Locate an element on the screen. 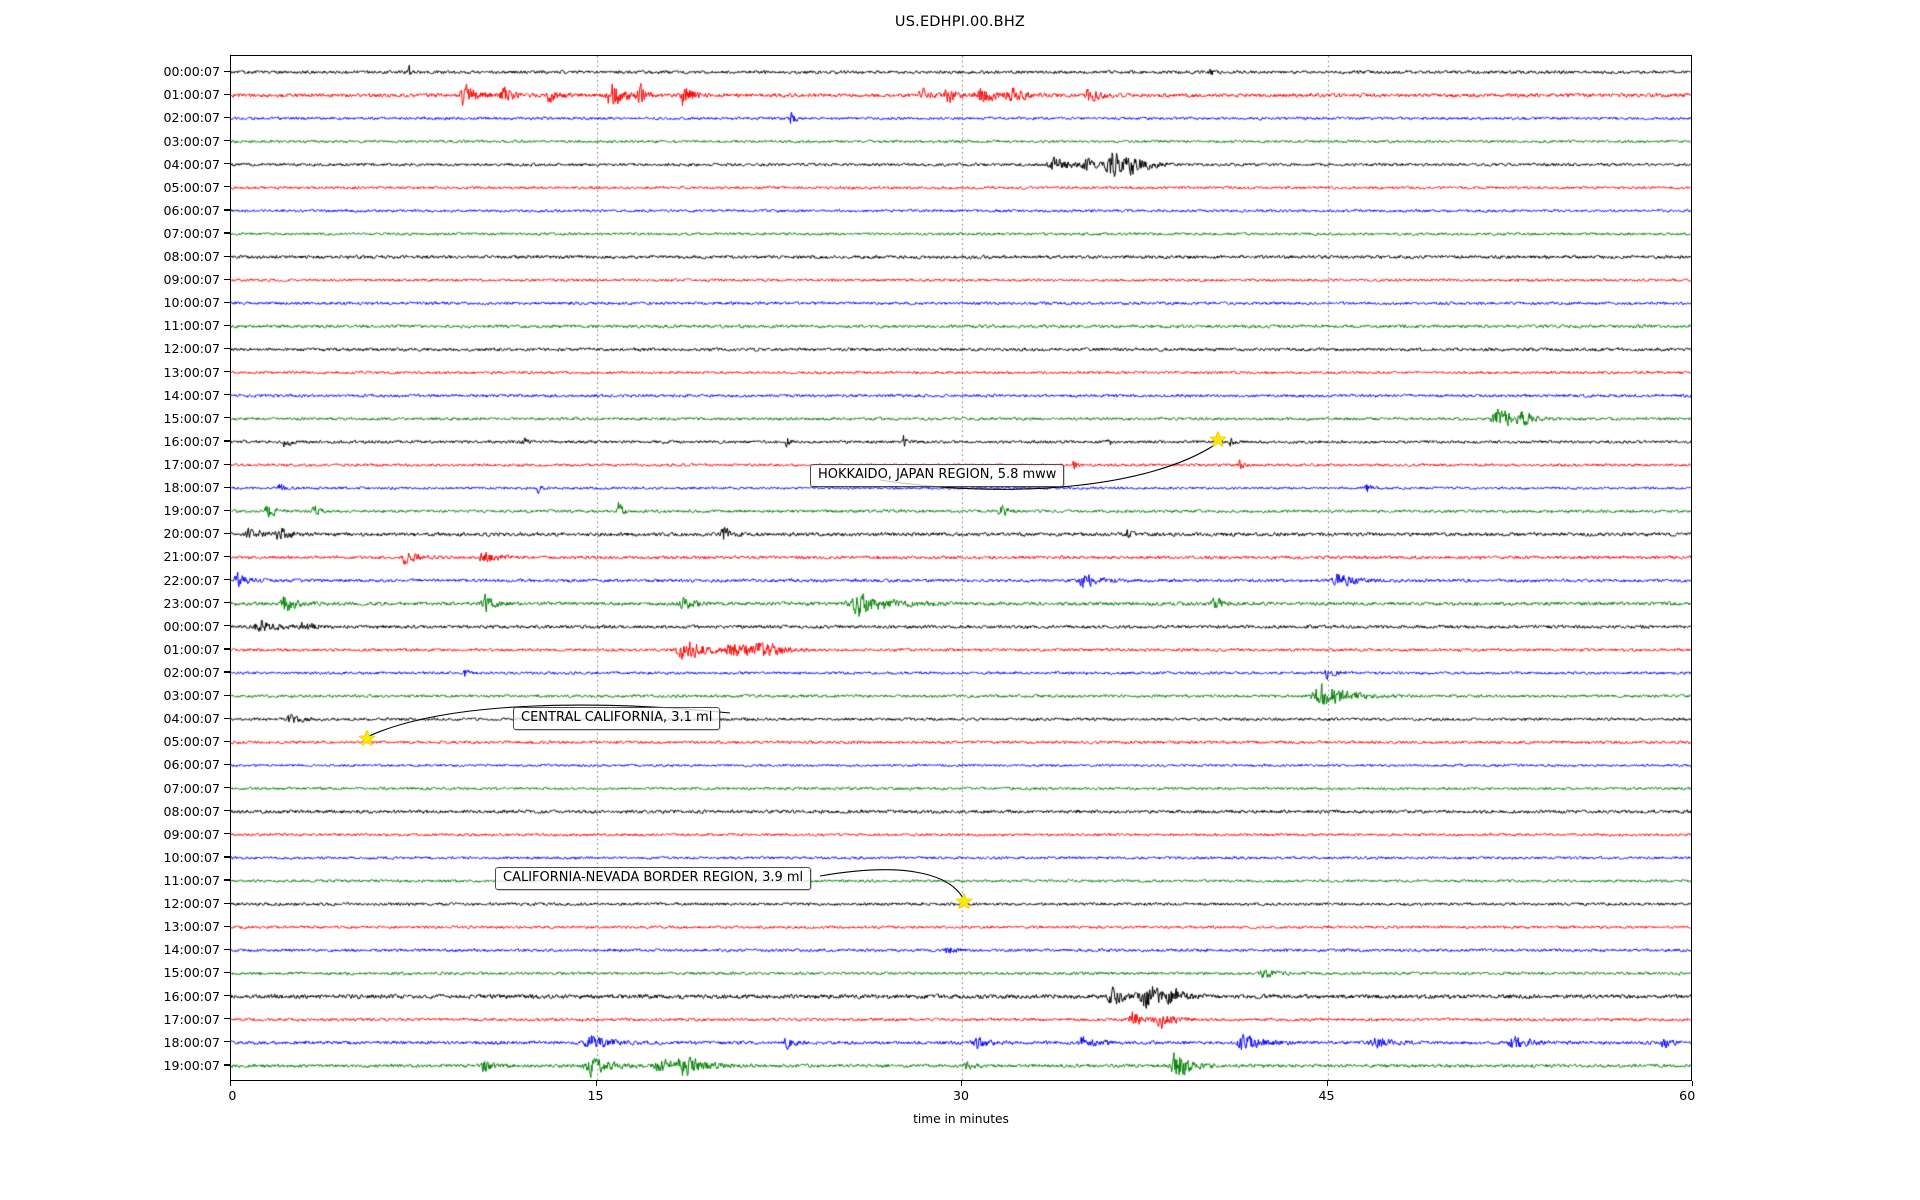 This screenshot has height=1200, width=1920. y-axis-tick-label: 04:00:07 is located at coordinates (191, 164).